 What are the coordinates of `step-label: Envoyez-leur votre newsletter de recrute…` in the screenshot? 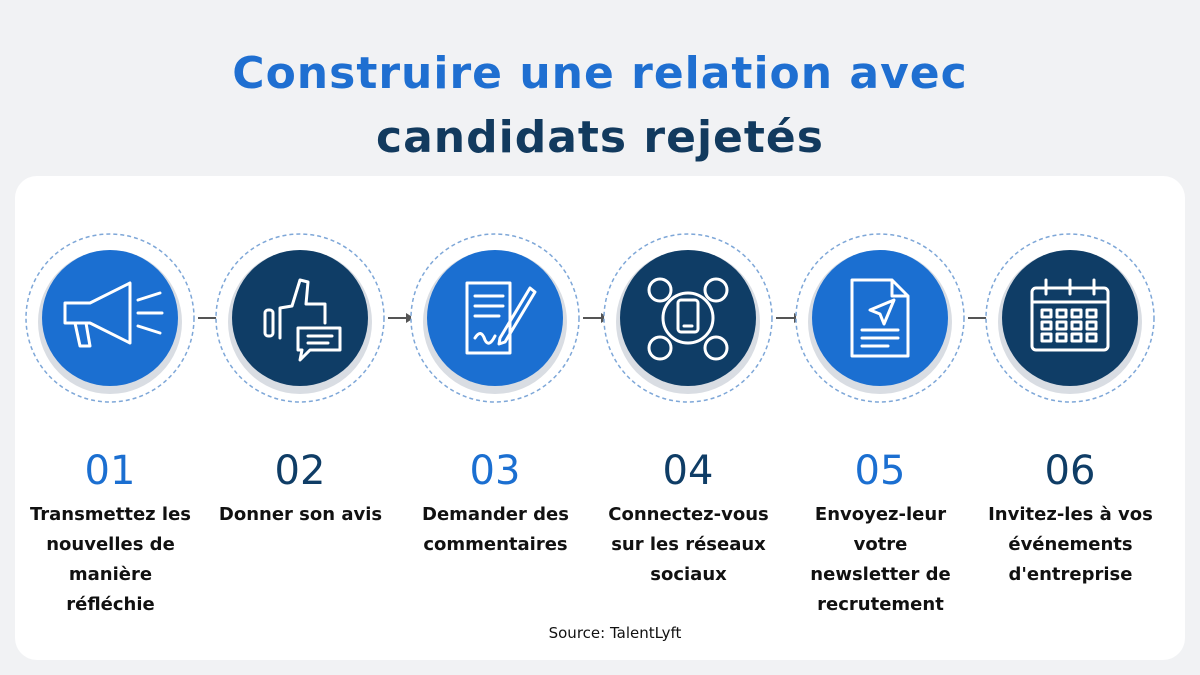 It's located at (880, 559).